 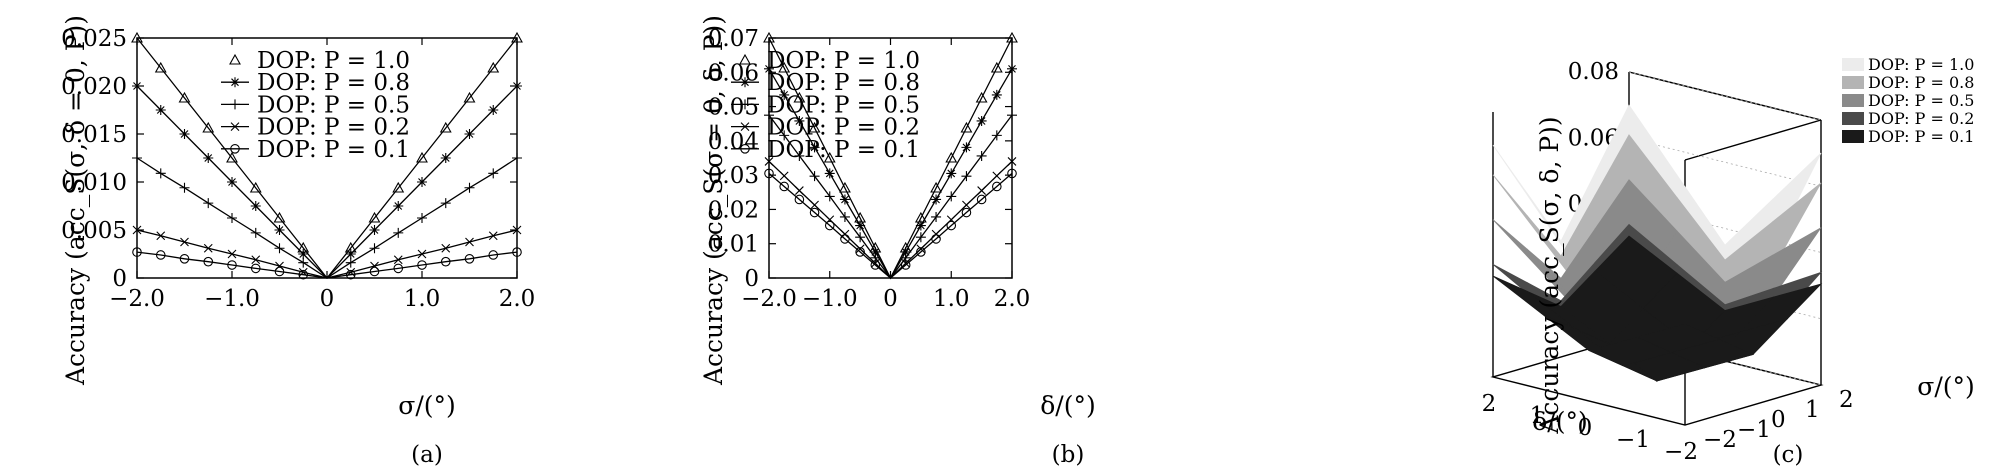 What do you see at coordinates (890, 219) in the screenshot?
I see `chart-b-series-line` at bounding box center [890, 219].